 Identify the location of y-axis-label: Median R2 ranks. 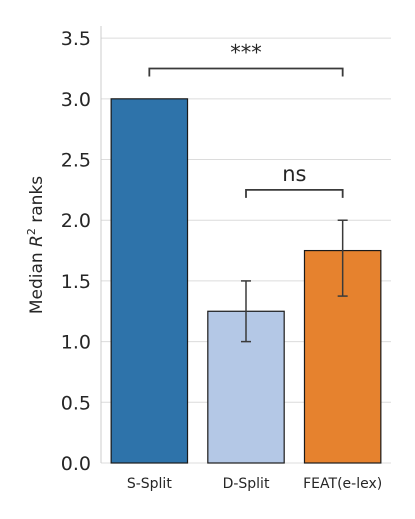
(36, 245).